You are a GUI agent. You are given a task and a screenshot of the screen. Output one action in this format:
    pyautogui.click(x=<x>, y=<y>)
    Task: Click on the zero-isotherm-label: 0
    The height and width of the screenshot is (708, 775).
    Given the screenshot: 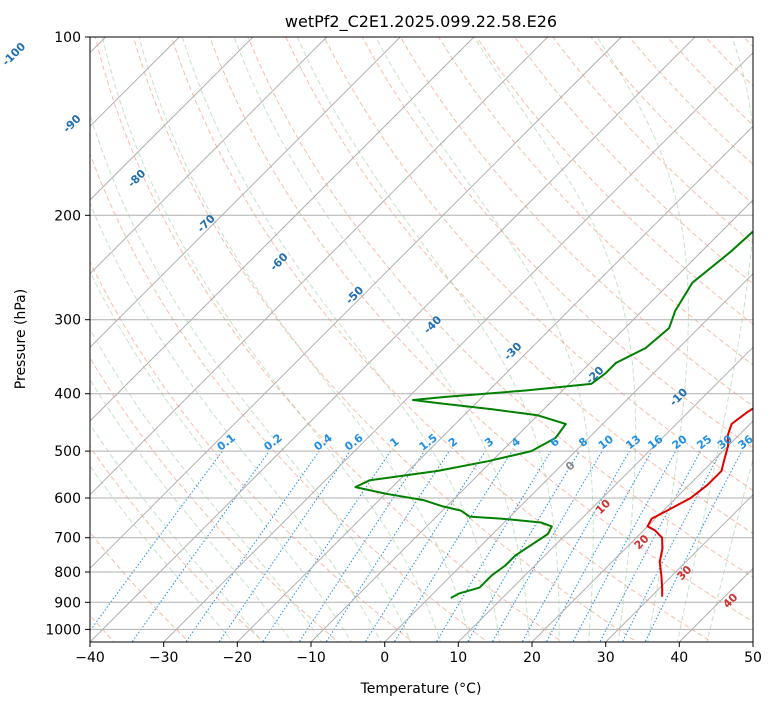 What is the action you would take?
    pyautogui.click(x=570, y=465)
    